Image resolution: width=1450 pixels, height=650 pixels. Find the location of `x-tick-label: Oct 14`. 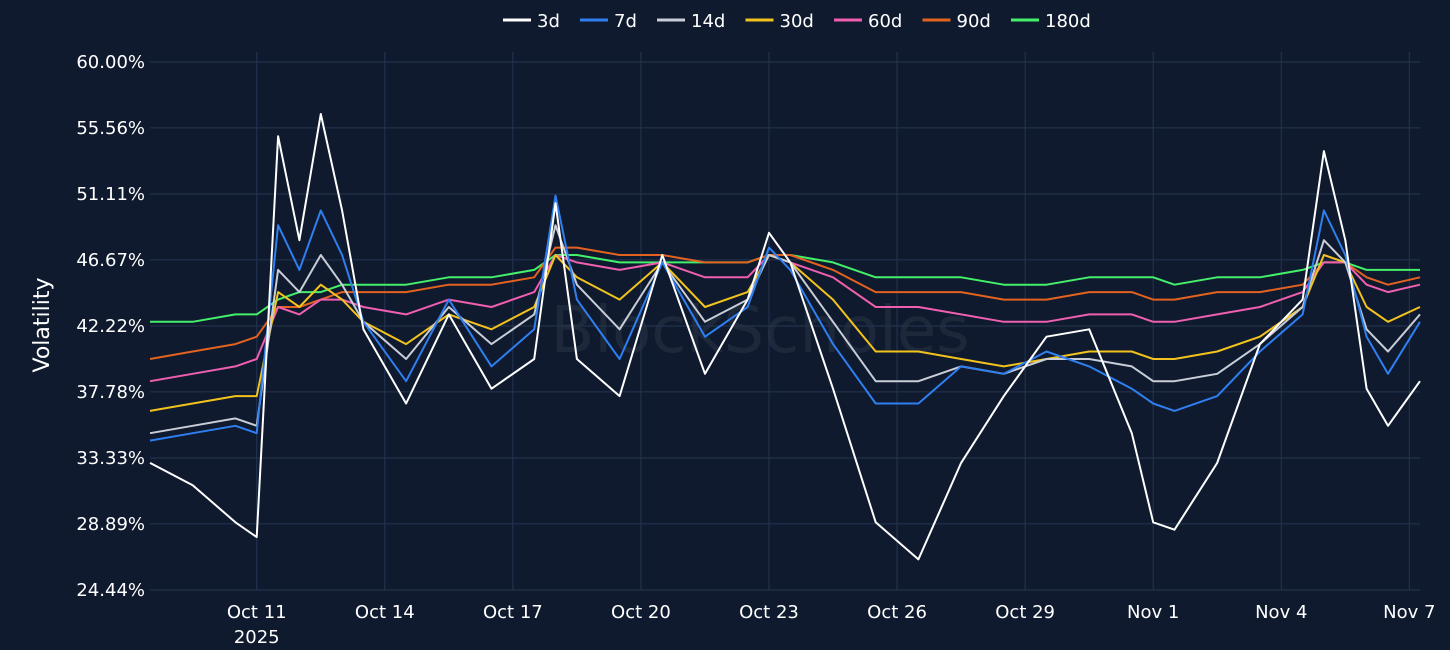

x-tick-label: Oct 14 is located at coordinates (385, 612).